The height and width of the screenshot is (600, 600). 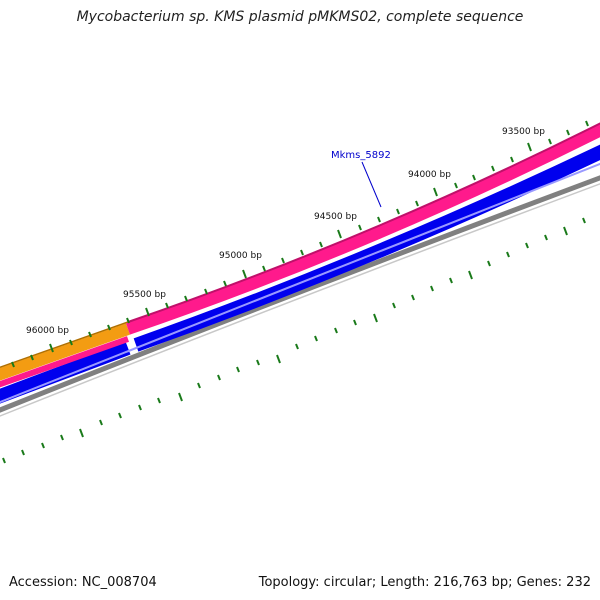 What do you see at coordinates (47, 331) in the screenshot?
I see `bp-label-96000: 96000 bp` at bounding box center [47, 331].